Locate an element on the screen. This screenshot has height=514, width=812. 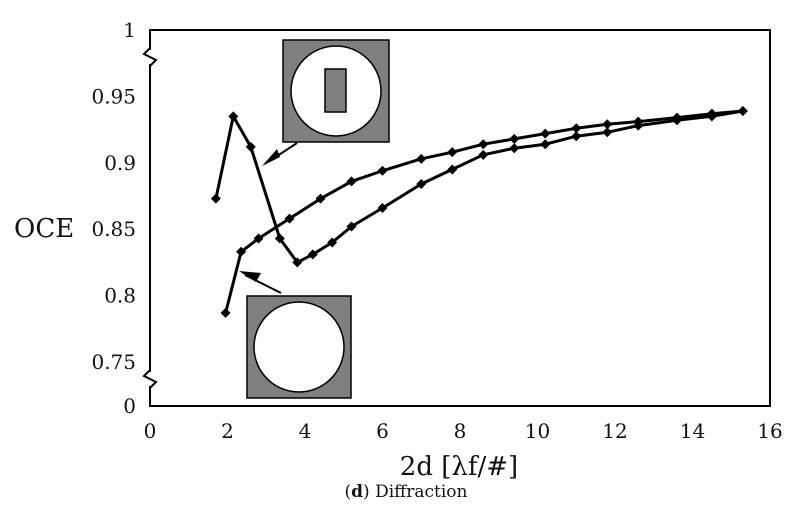
insets is located at coordinates (314, 219).